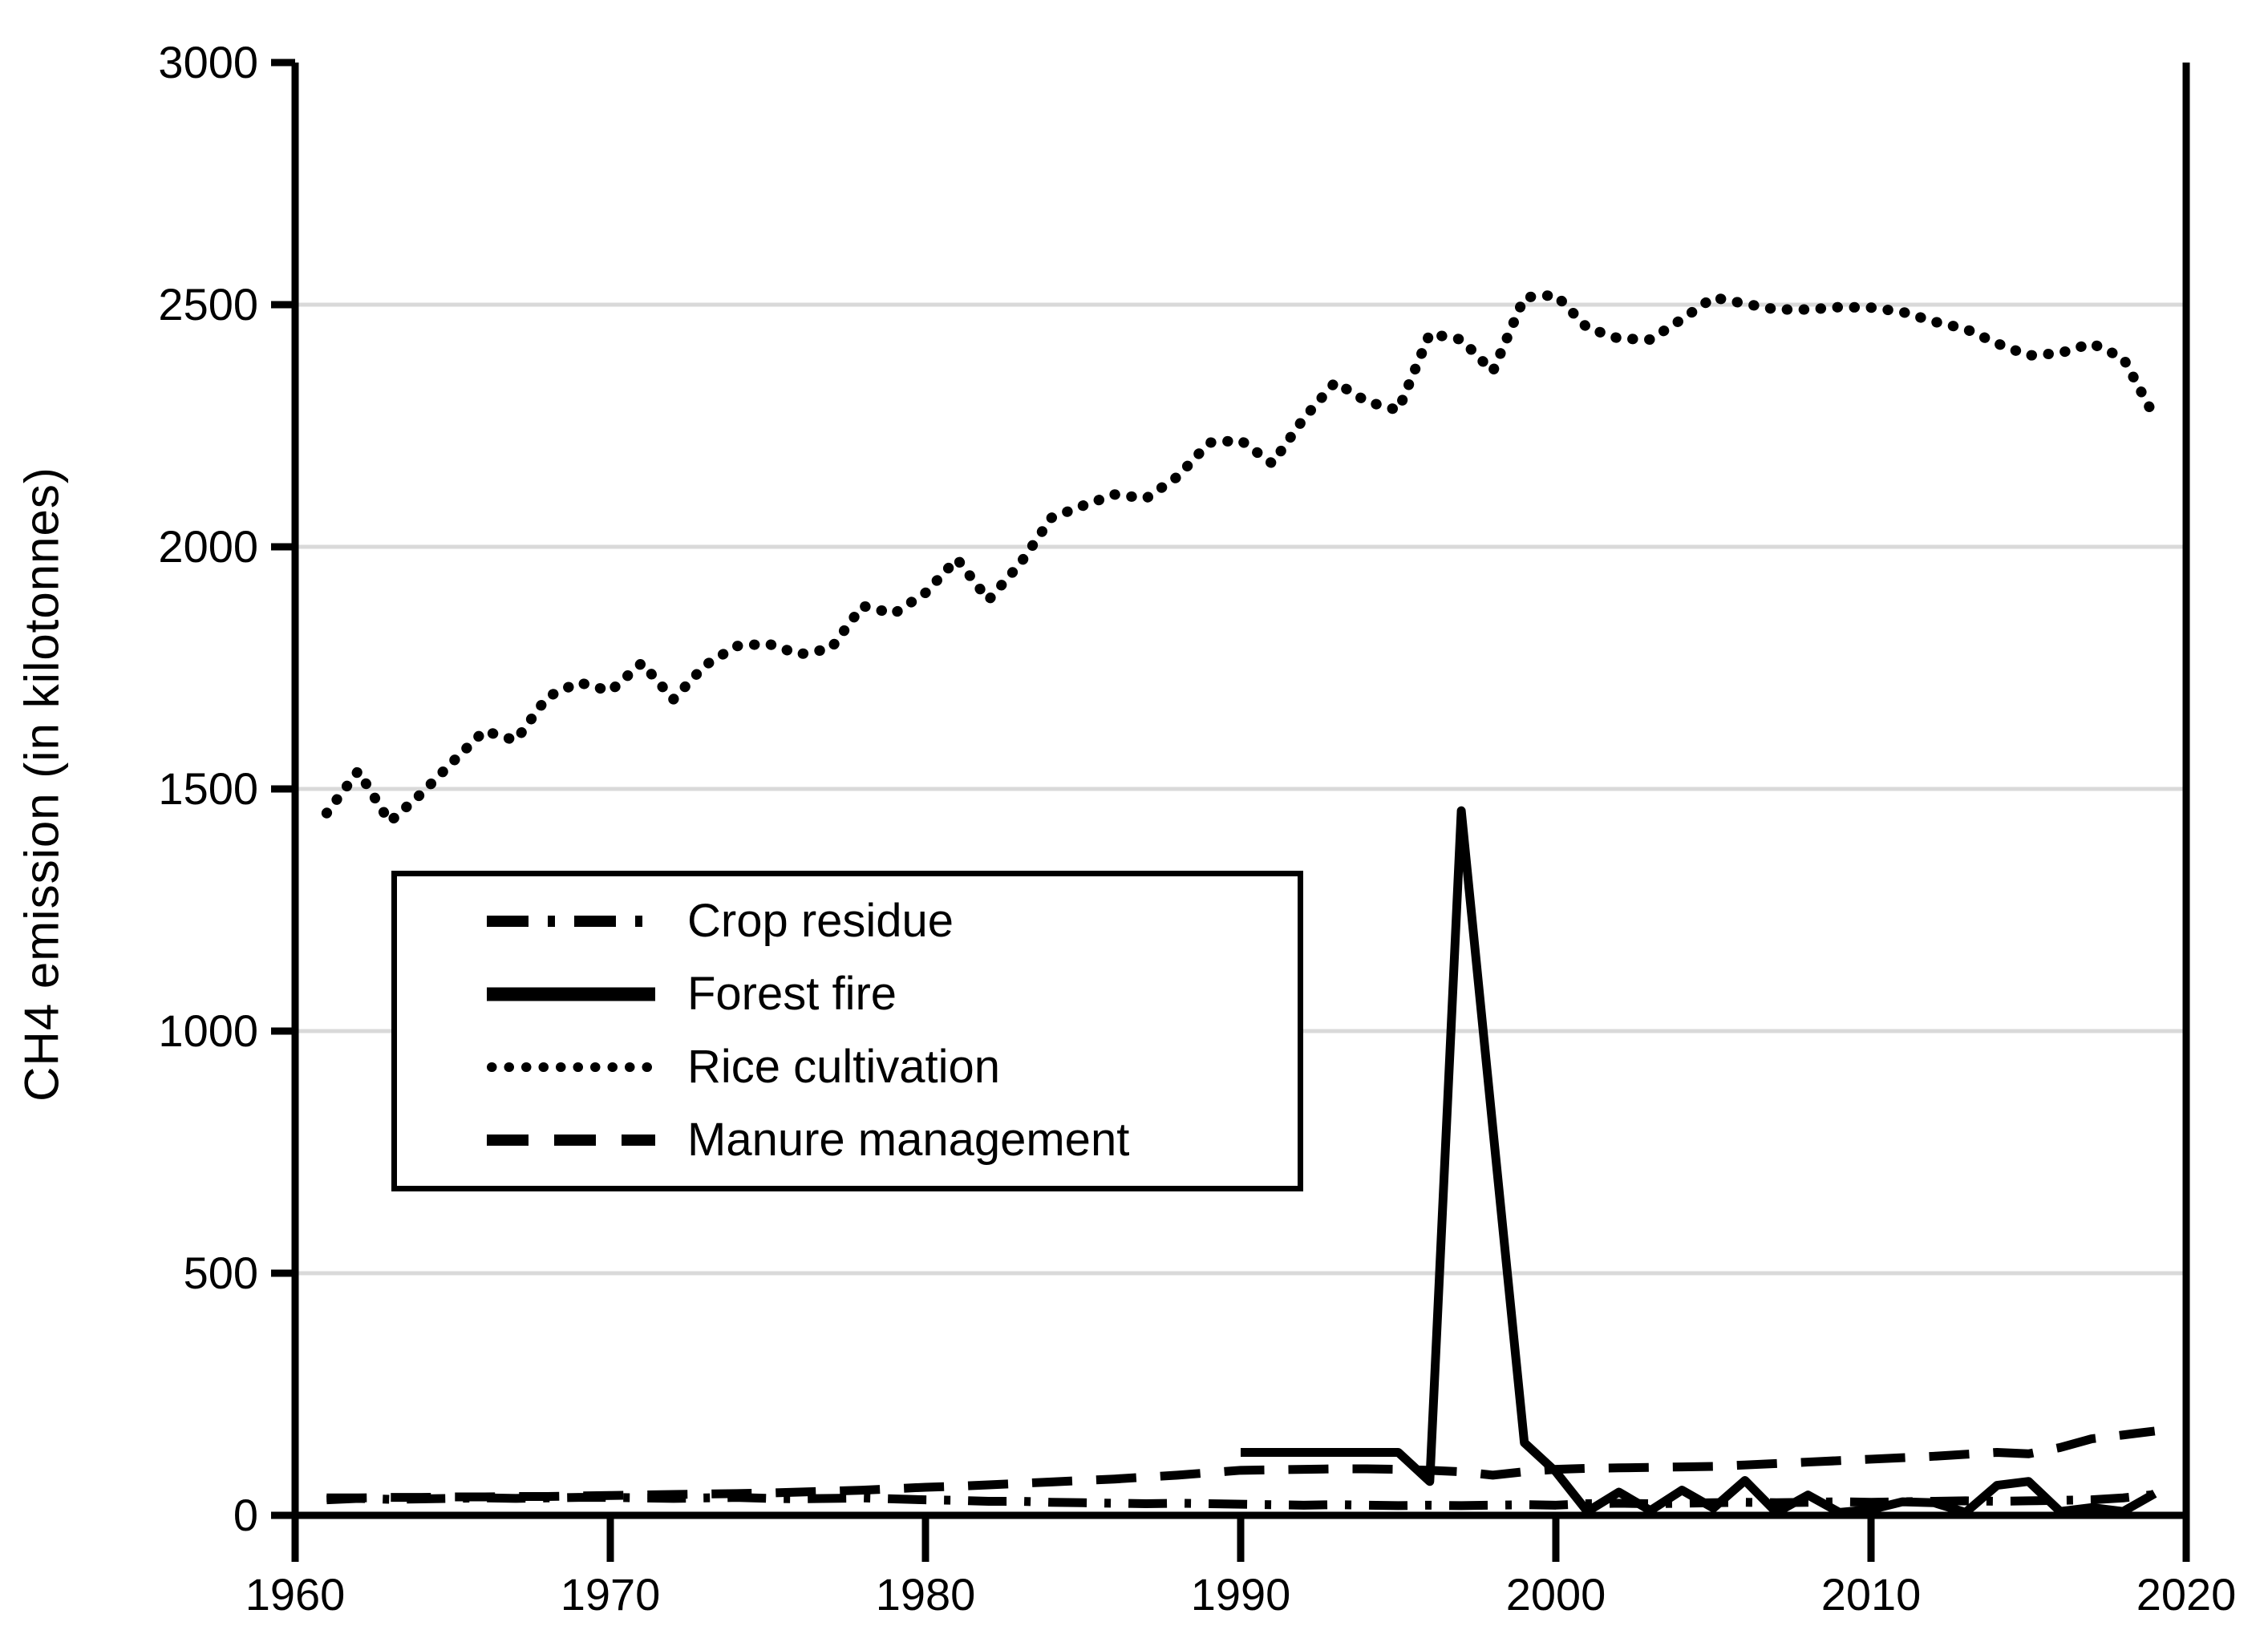 The image size is (2268, 1634). What do you see at coordinates (295, 1594) in the screenshot?
I see `x-tick-label: 1960` at bounding box center [295, 1594].